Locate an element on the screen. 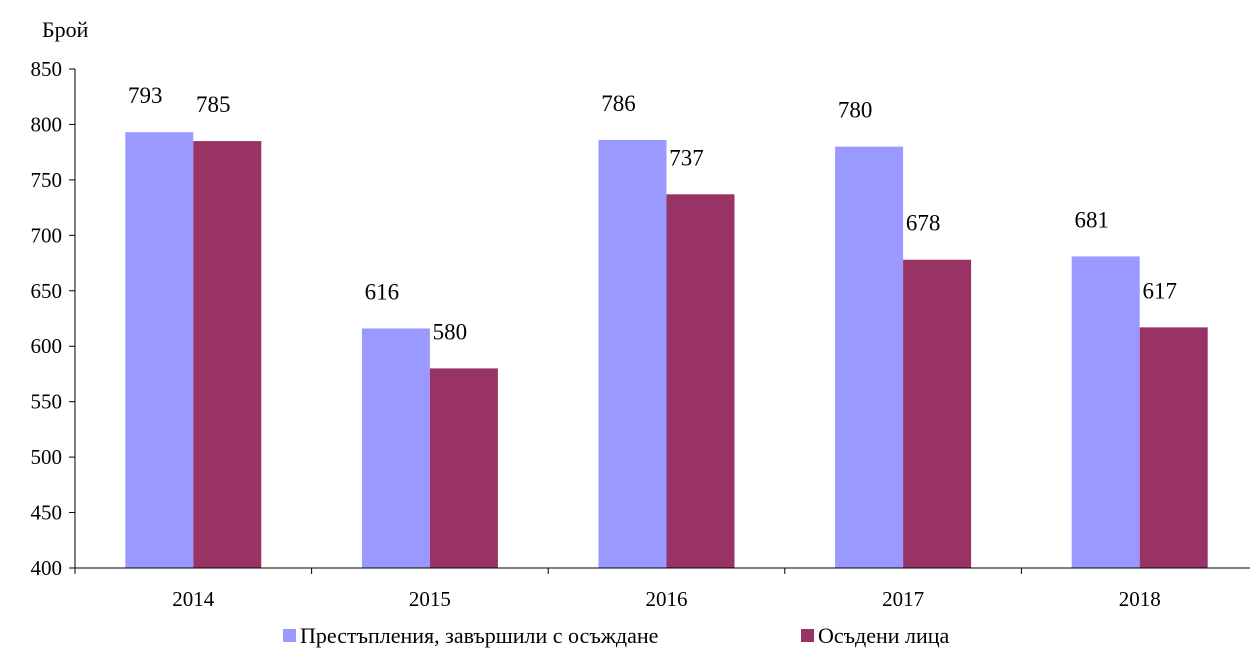 The width and height of the screenshot is (1250, 664). legend-label: Престъпления, завършили с осъждане is located at coordinates (479, 635).